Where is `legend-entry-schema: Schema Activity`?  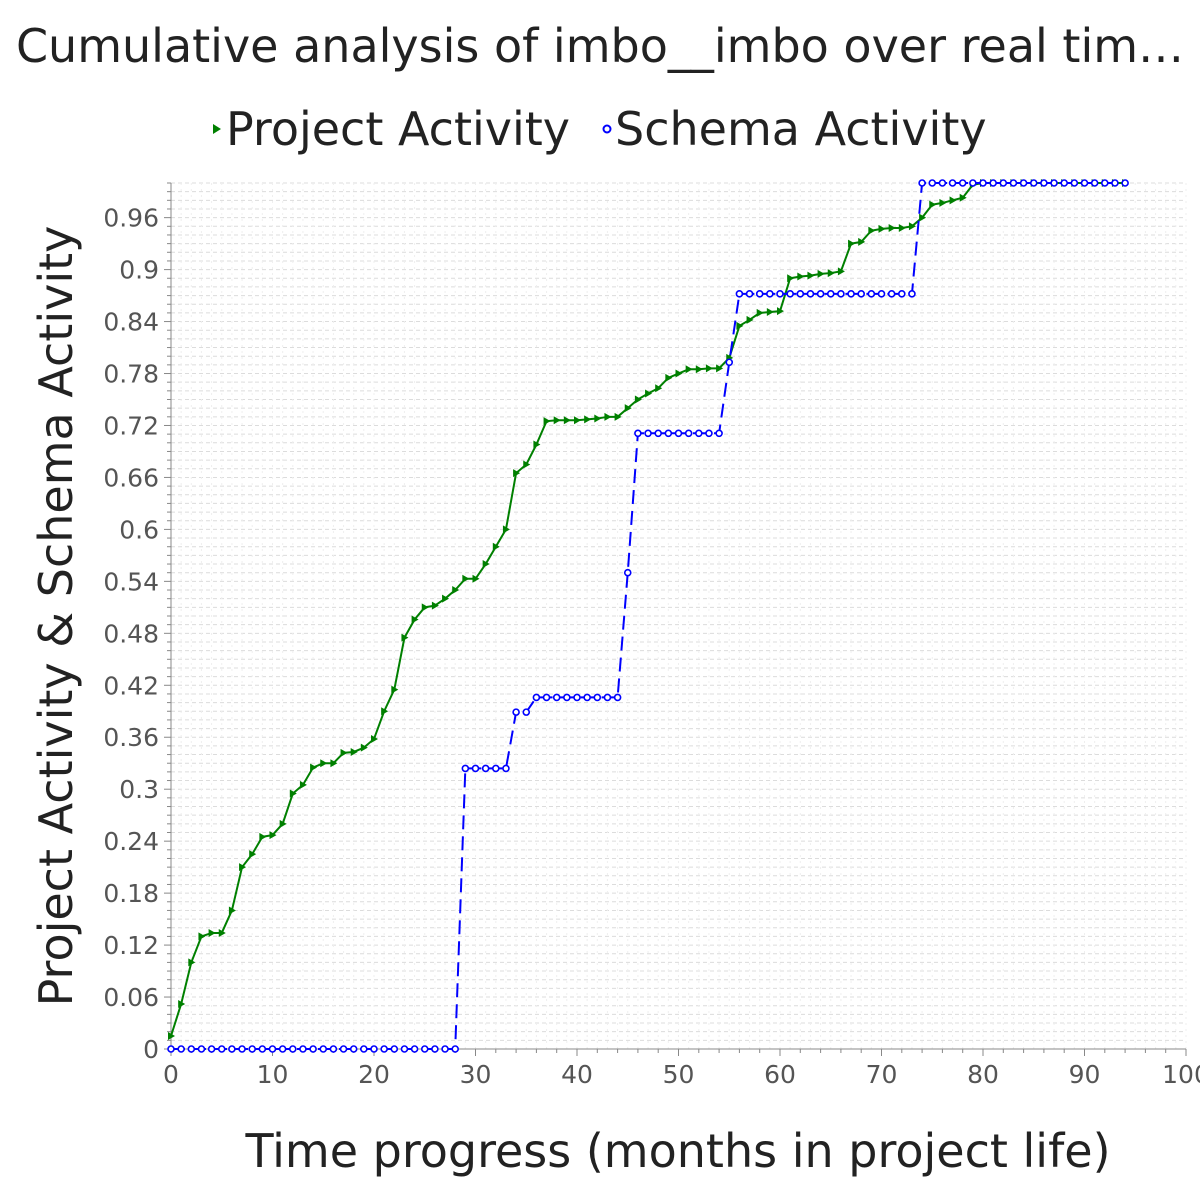
legend-entry-schema: Schema Activity is located at coordinates (794, 129).